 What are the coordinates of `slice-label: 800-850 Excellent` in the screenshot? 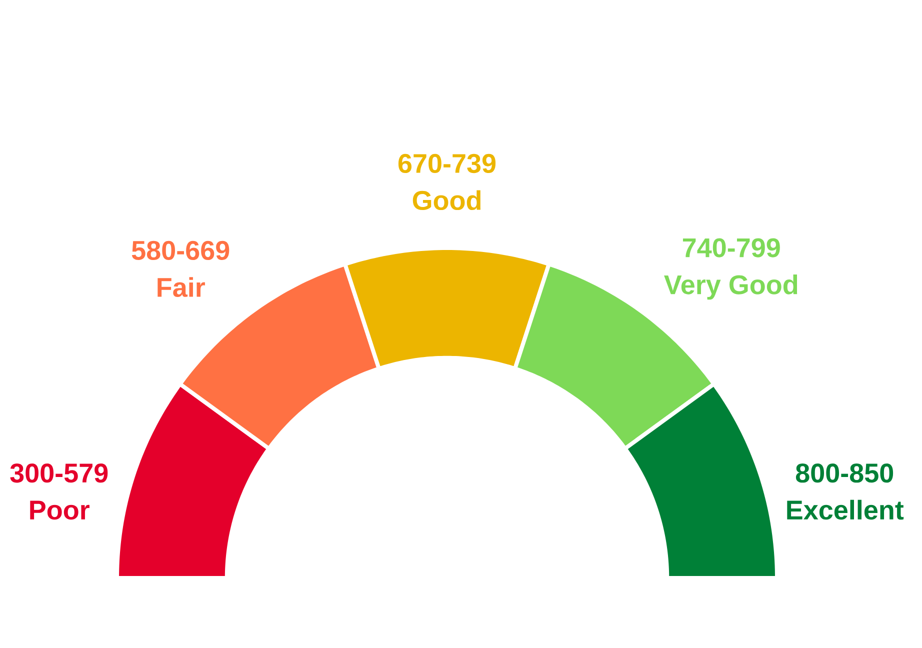 It's located at (845, 492).